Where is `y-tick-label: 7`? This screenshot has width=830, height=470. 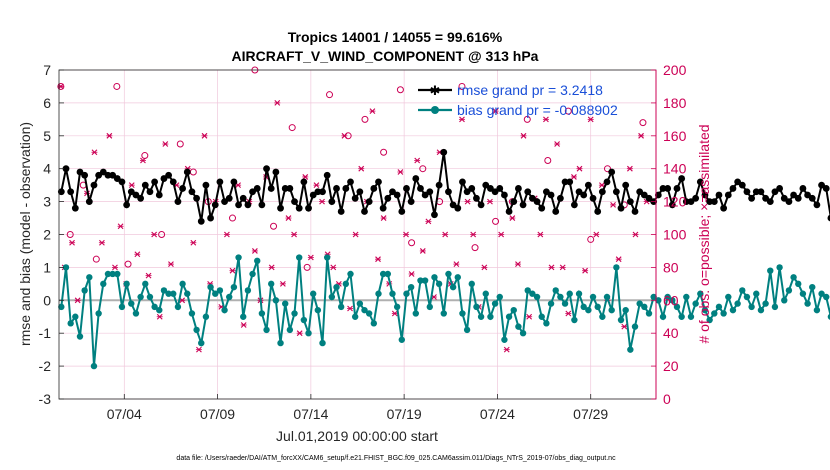 y-tick-label: 7 is located at coordinates (47, 70).